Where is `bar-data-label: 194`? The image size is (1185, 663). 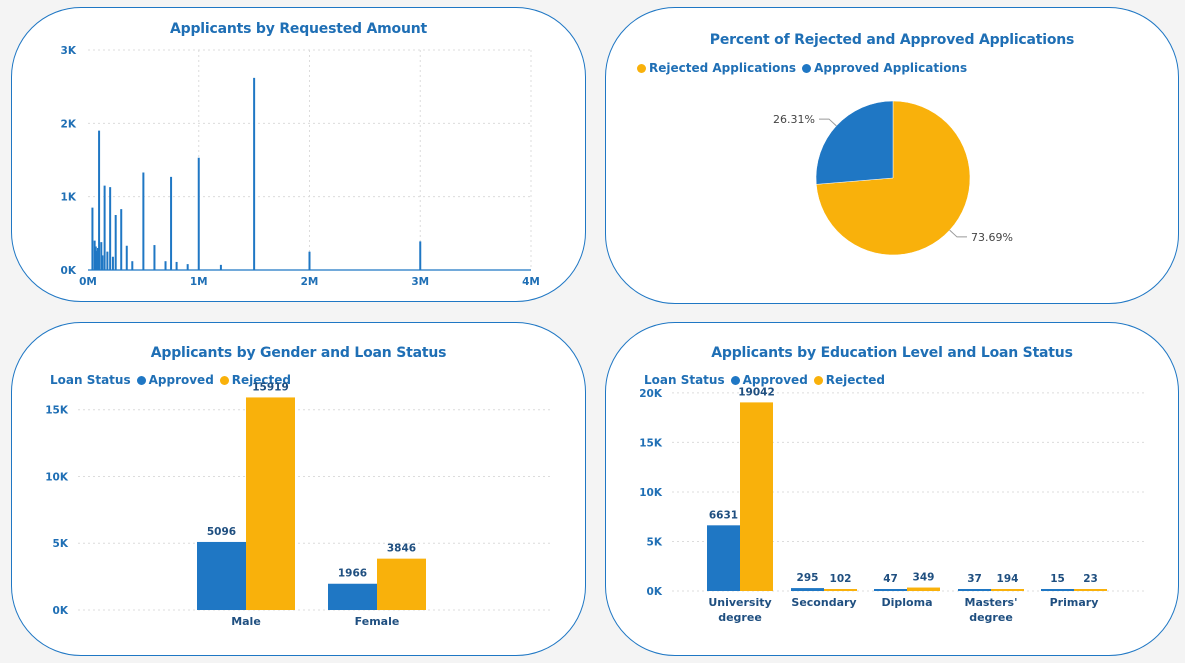 bar-data-label: 194 is located at coordinates (1008, 579).